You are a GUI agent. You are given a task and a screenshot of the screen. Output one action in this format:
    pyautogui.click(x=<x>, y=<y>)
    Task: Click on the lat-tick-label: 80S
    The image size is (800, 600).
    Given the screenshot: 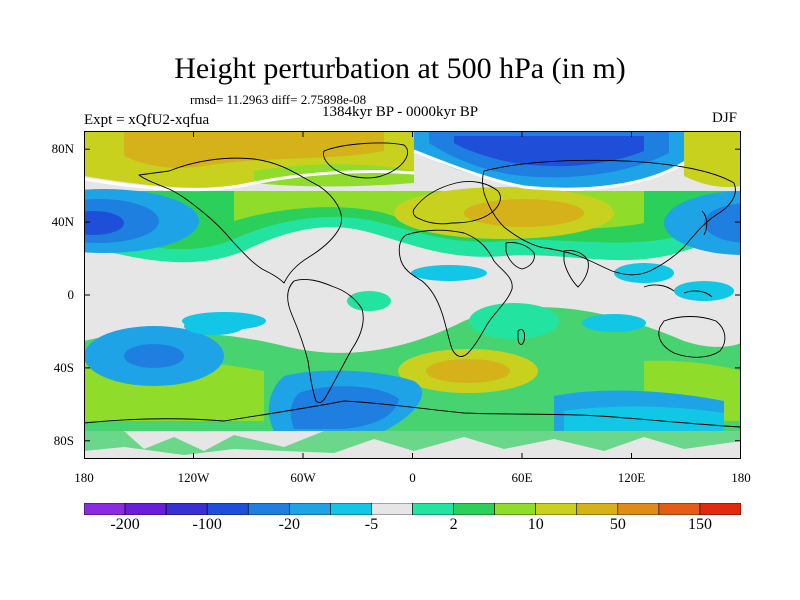 What is the action you would take?
    pyautogui.click(x=63, y=440)
    